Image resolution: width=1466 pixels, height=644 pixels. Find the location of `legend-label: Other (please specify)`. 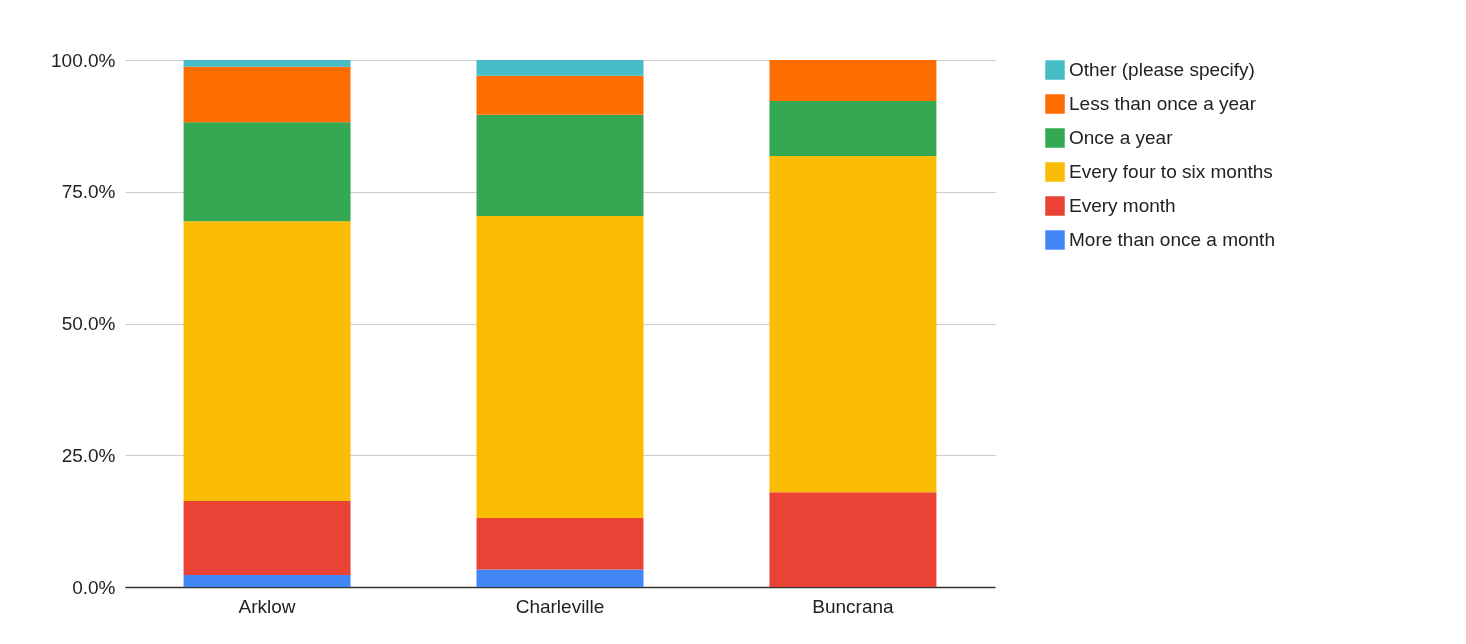

legend-label: Other (please specify) is located at coordinates (1162, 69).